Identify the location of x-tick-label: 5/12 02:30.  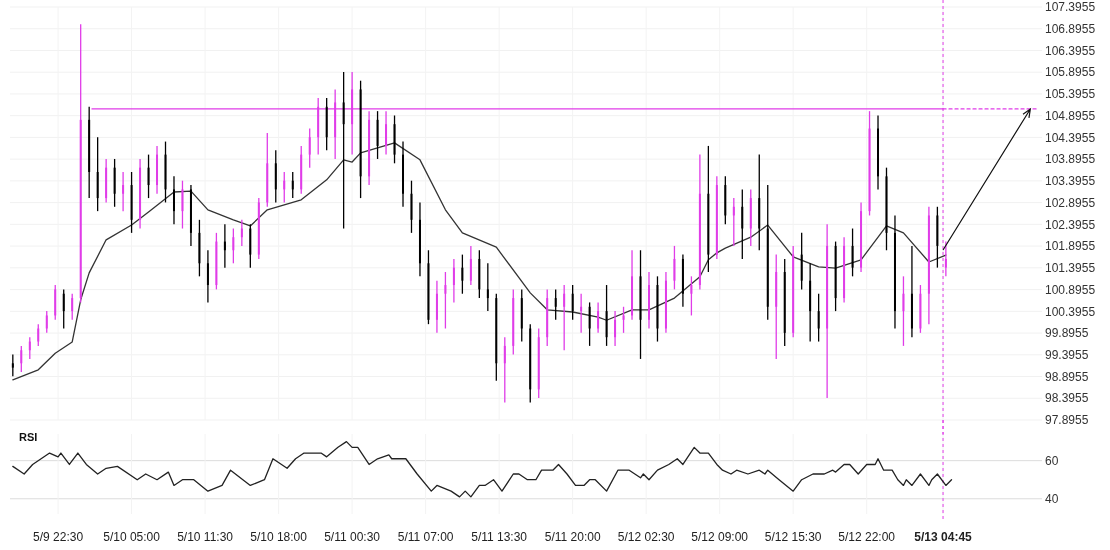
(646, 537).